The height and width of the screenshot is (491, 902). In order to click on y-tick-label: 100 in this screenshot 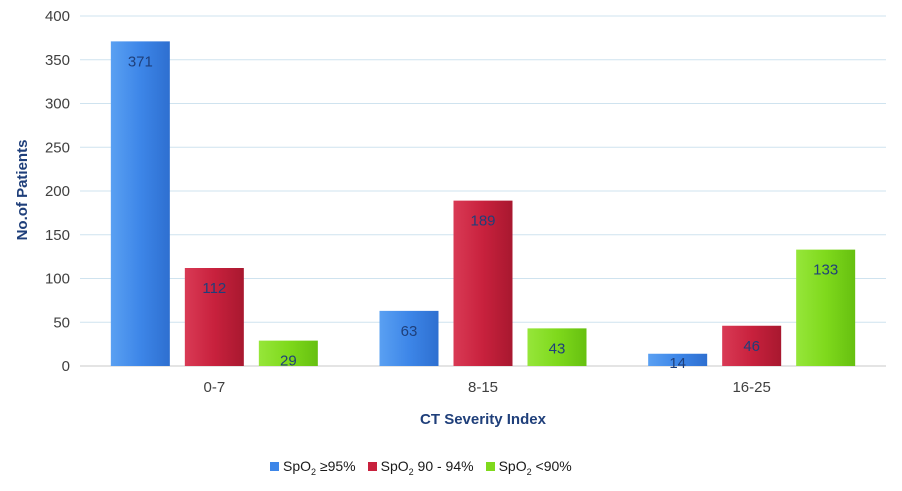, I will do `click(57, 279)`.